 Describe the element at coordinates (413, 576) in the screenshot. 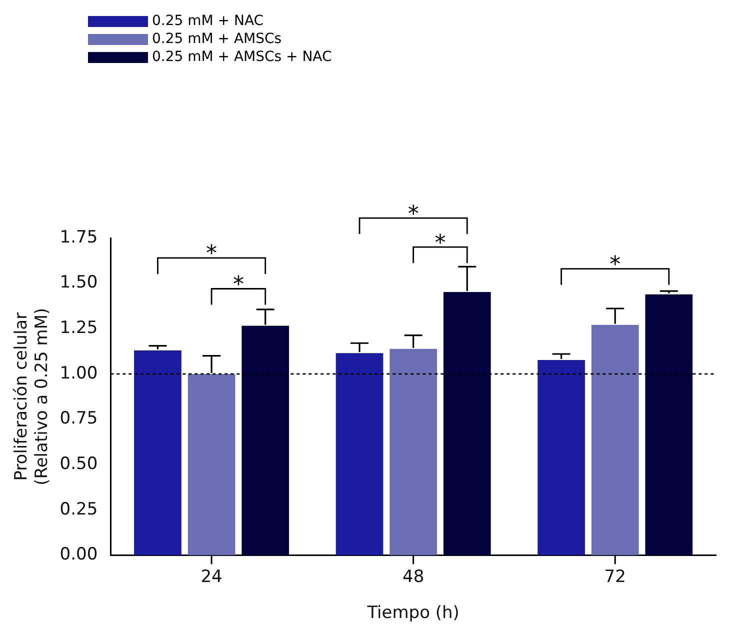

I see `x-tick-label: 48` at that location.